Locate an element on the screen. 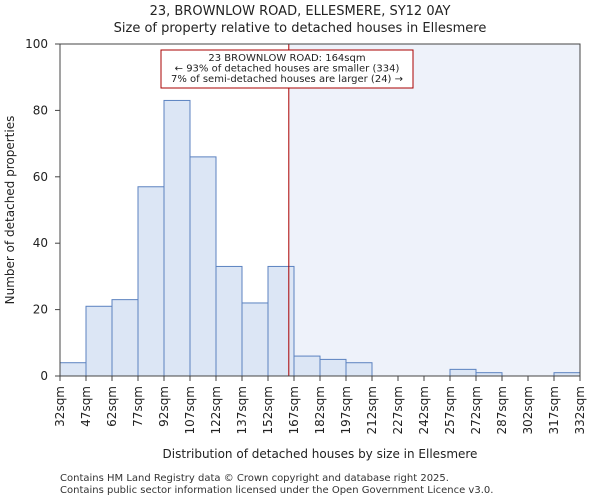 Image resolution: width=600 pixels, height=500 pixels. x-tick-label: 77sqm is located at coordinates (138, 406).